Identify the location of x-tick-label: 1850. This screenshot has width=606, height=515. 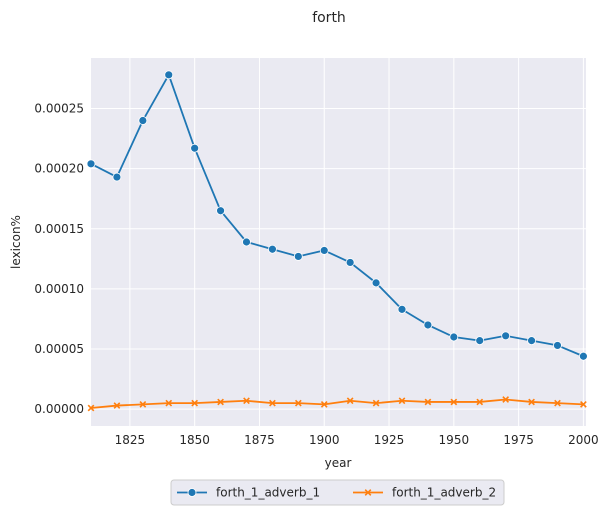
(194, 440).